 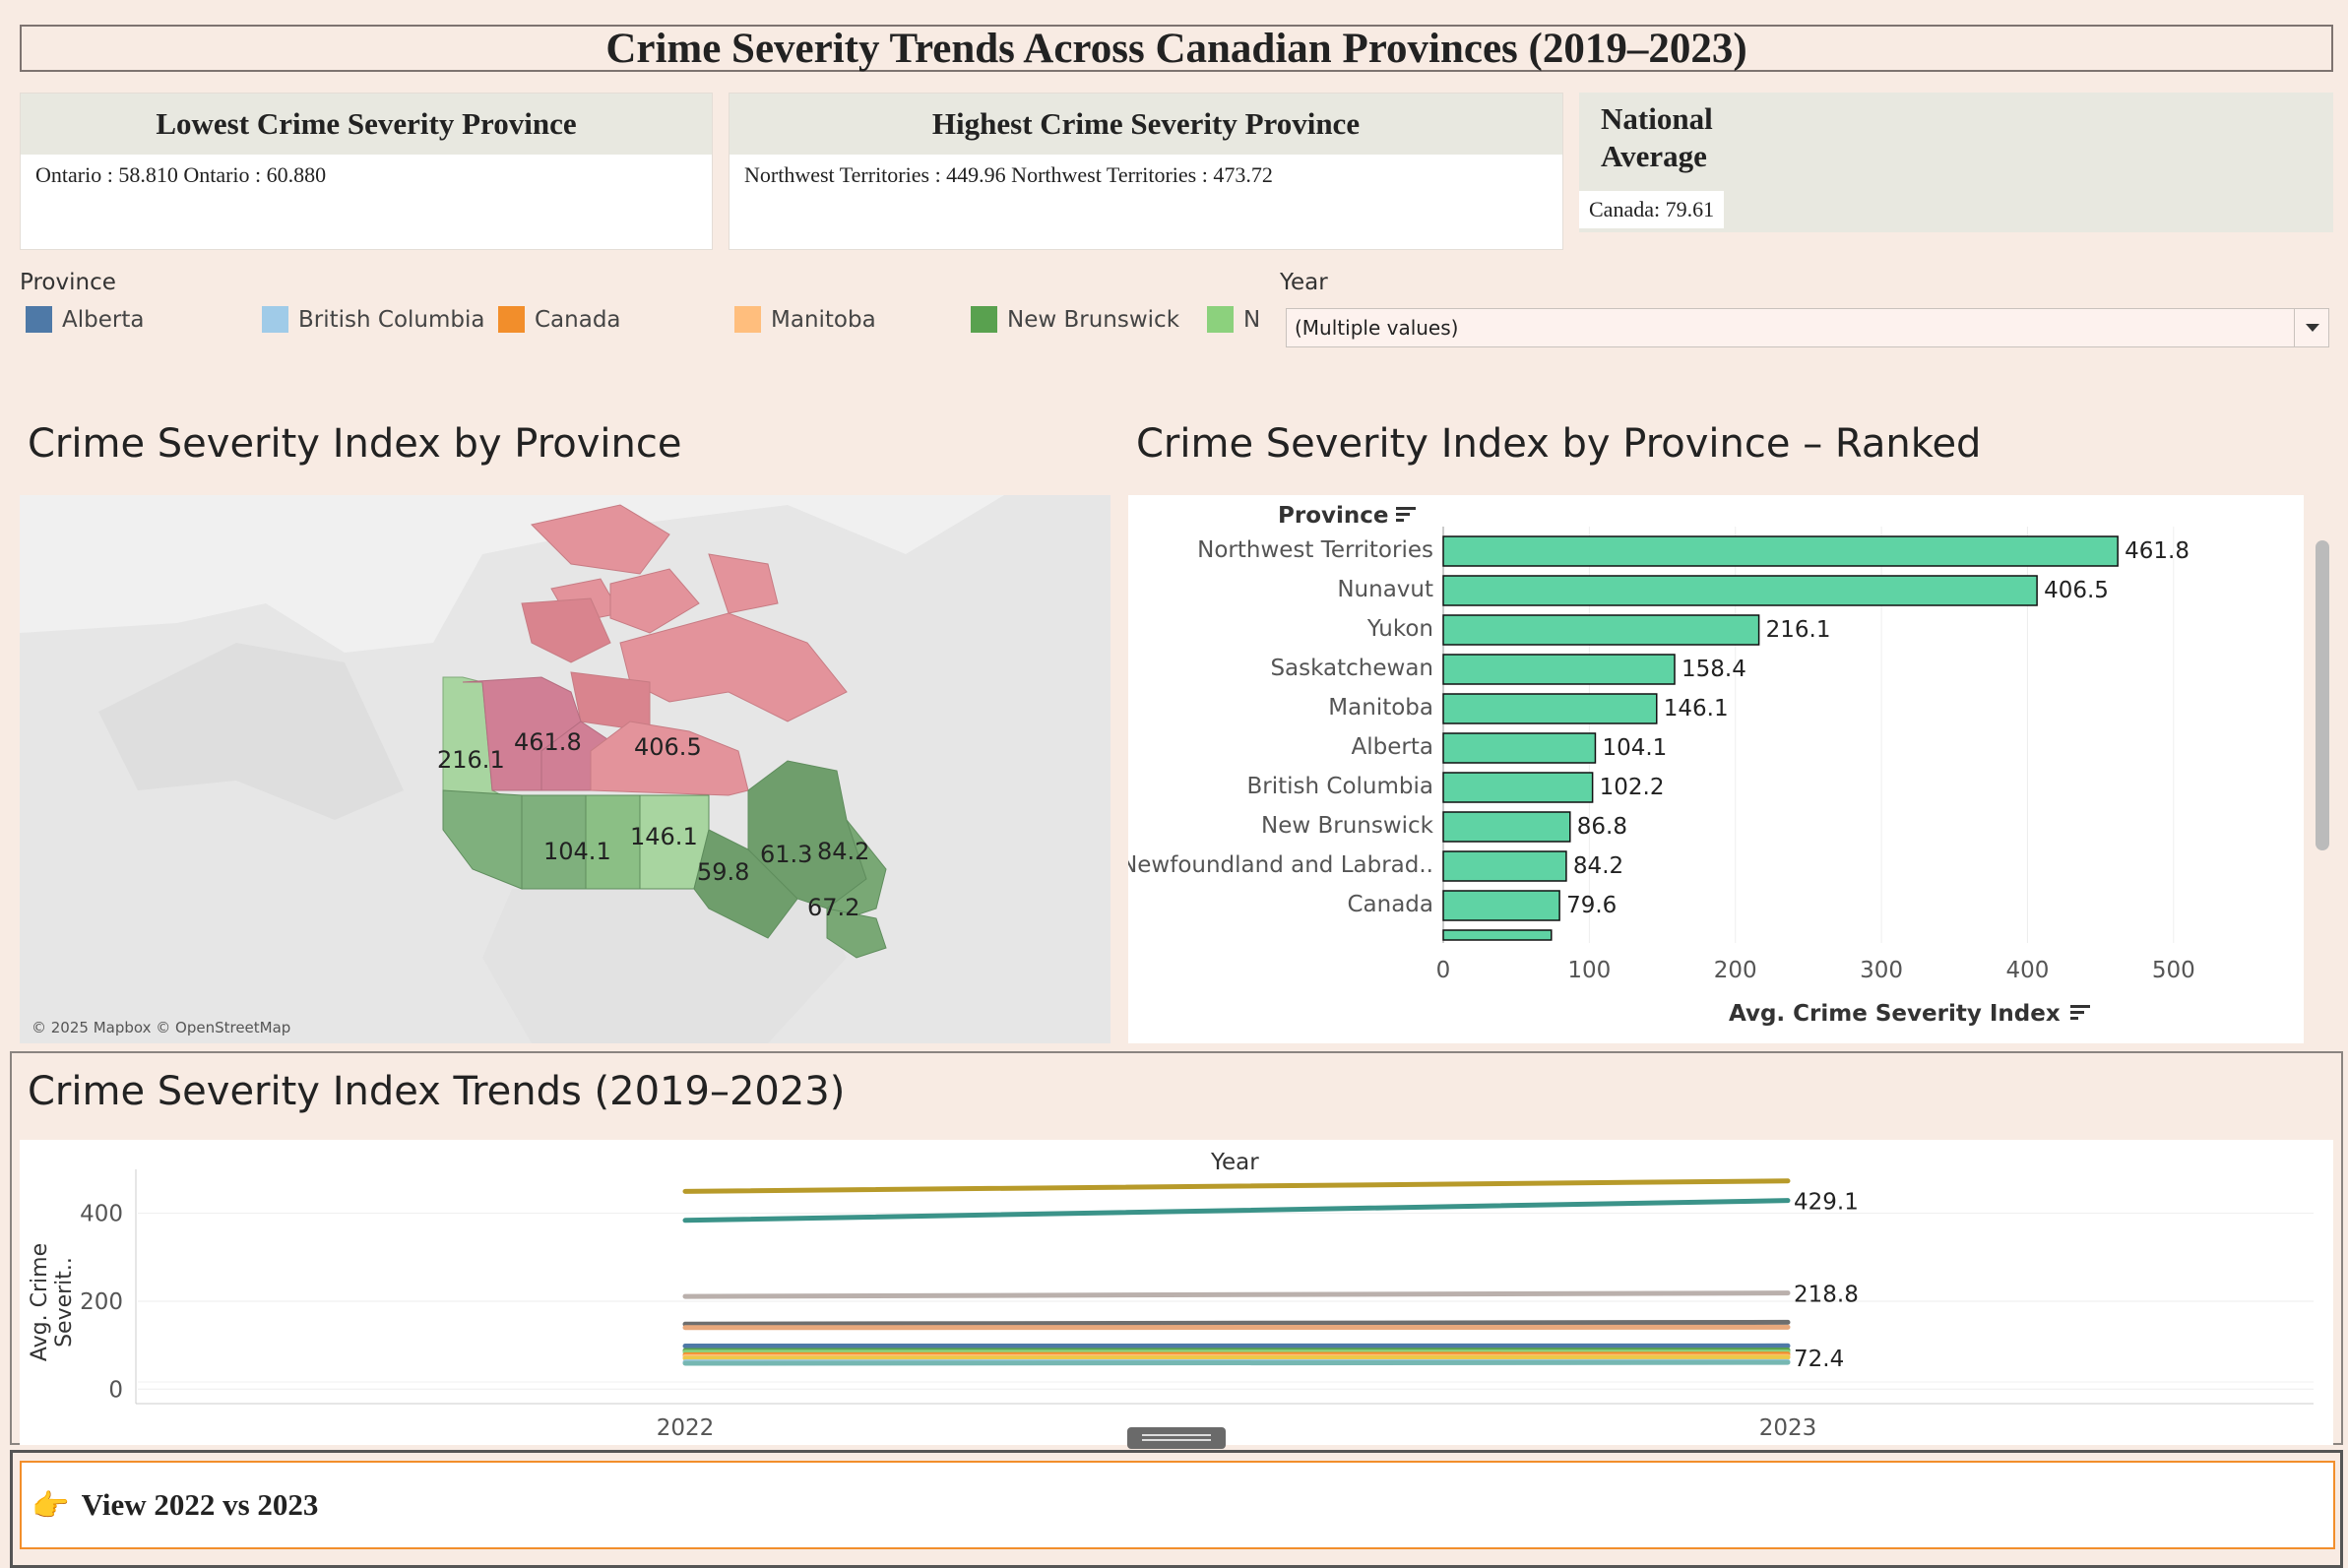 I want to click on bar-value-label: 216.1, so click(x=1799, y=630).